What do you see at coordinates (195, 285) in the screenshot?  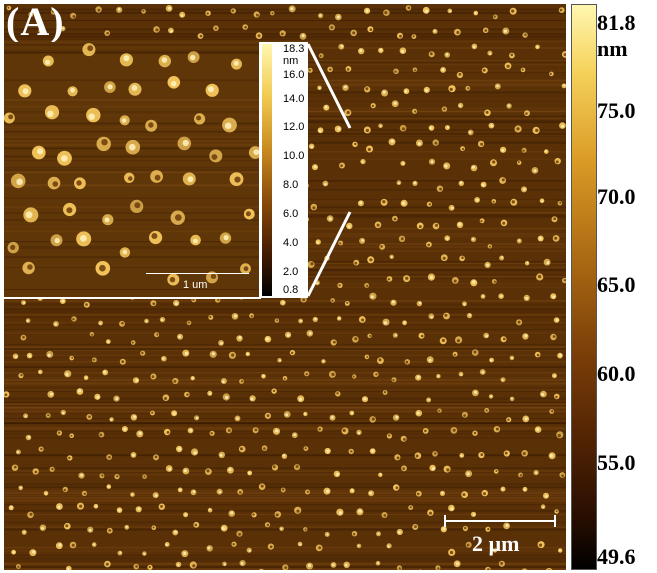 I see `inset-scale-label: 1 um` at bounding box center [195, 285].